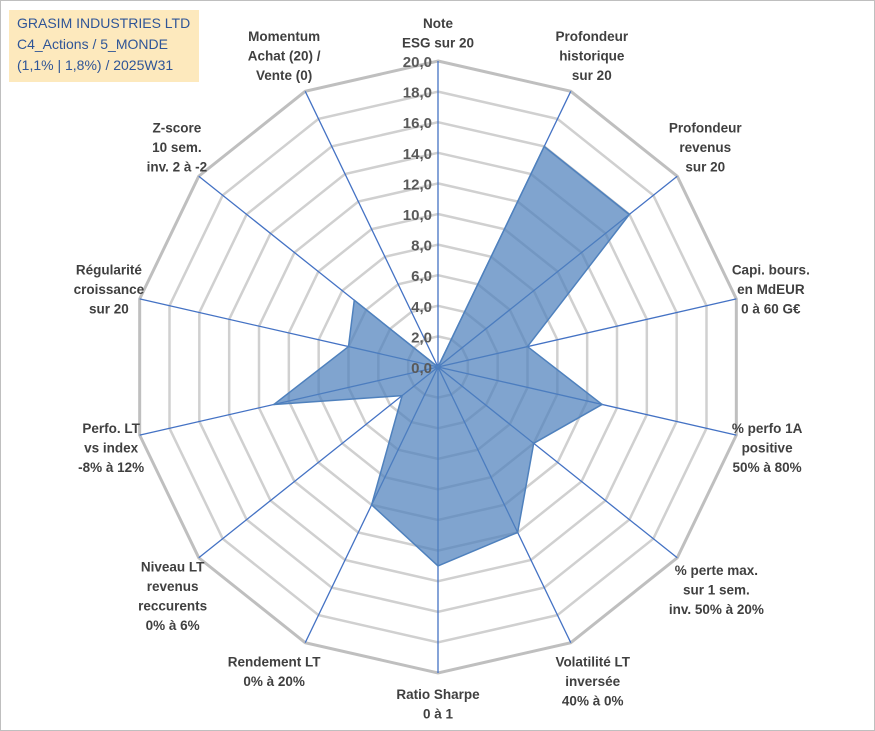 The height and width of the screenshot is (731, 875). I want to click on category-label-line: inv. 50% à 20%, so click(716, 609).